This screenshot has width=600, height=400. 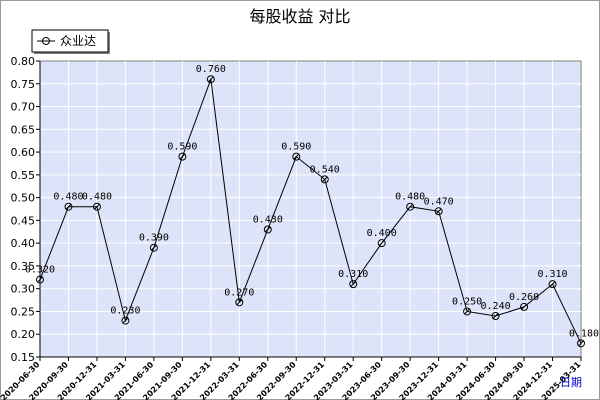 What do you see at coordinates (584, 333) in the screenshot?
I see `data-label: 0.180` at bounding box center [584, 333].